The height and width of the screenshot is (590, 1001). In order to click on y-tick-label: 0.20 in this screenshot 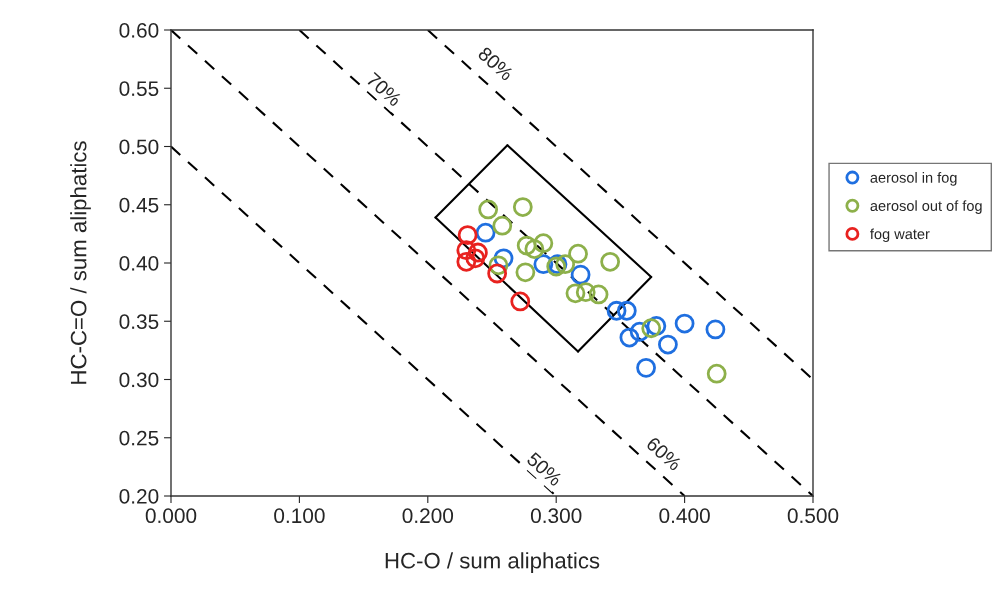, I will do `click(139, 496)`.